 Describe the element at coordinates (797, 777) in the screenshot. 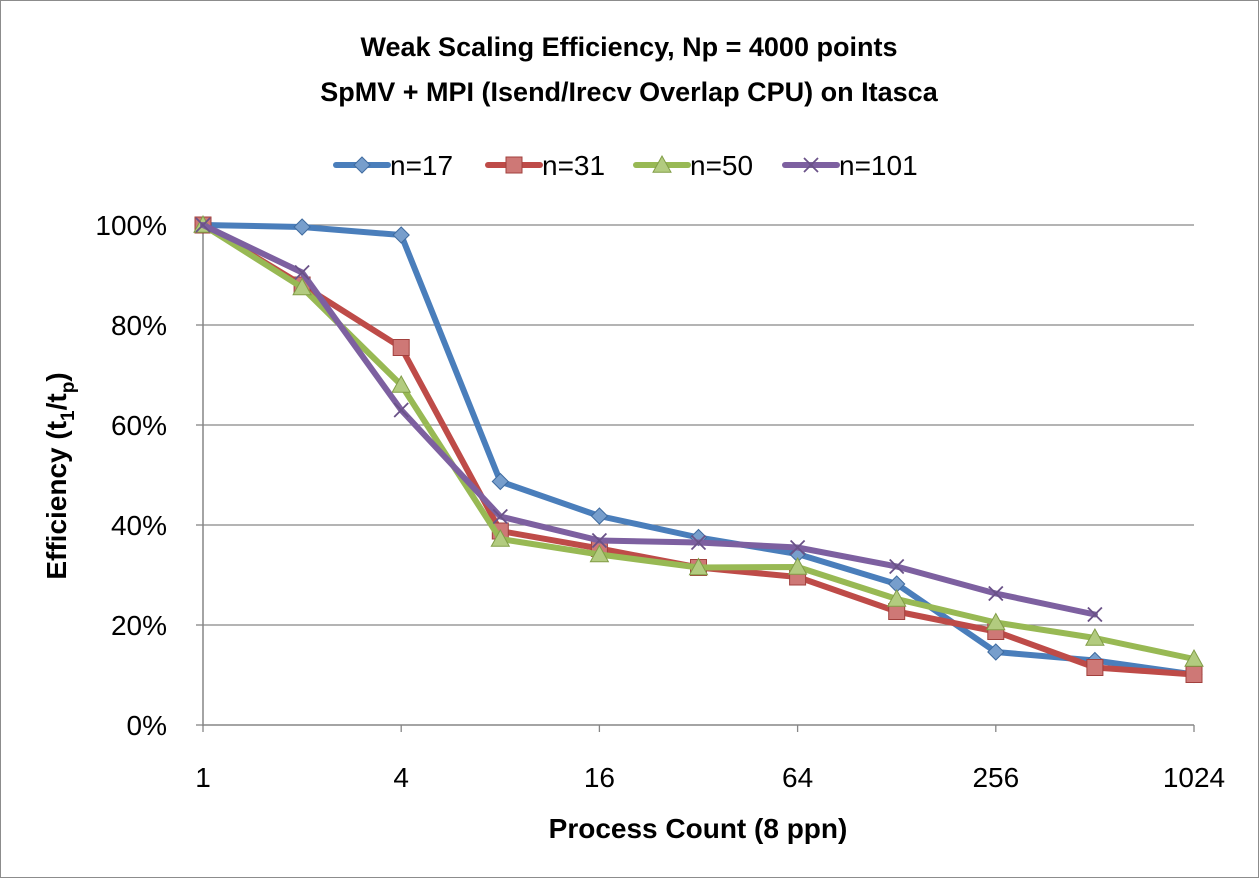

I see `x-tick-label: 64` at that location.